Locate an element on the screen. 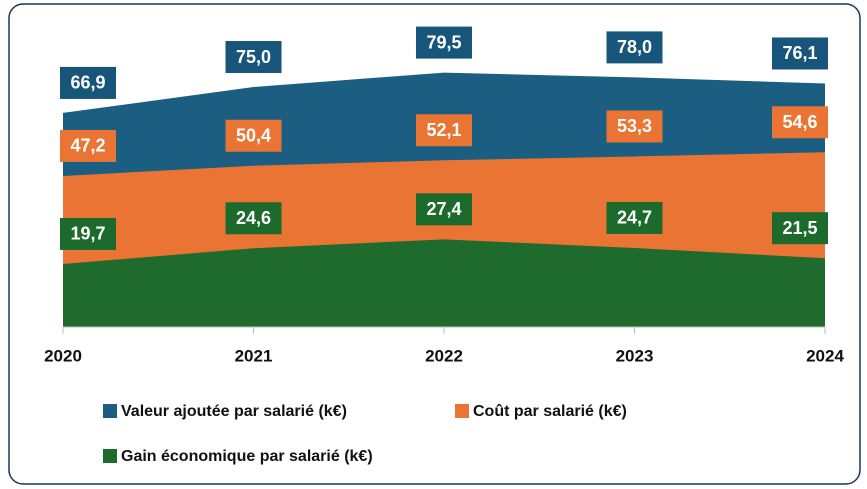  value-label: 47,2 is located at coordinates (87, 146).